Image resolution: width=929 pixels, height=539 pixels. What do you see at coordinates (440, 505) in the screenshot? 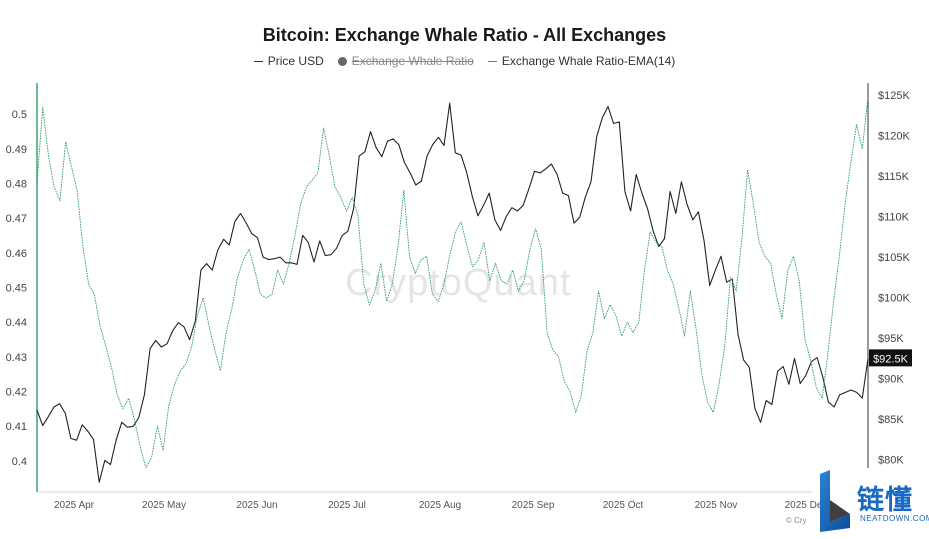
I see `x-tick-label: 2025 Aug` at bounding box center [440, 505].